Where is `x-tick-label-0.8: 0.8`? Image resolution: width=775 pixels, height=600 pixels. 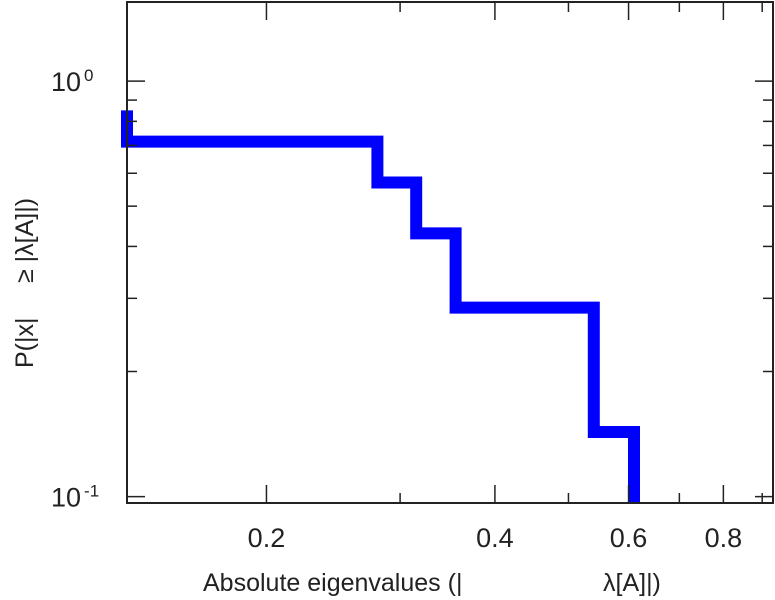
x-tick-label-0.8: 0.8 is located at coordinates (724, 538).